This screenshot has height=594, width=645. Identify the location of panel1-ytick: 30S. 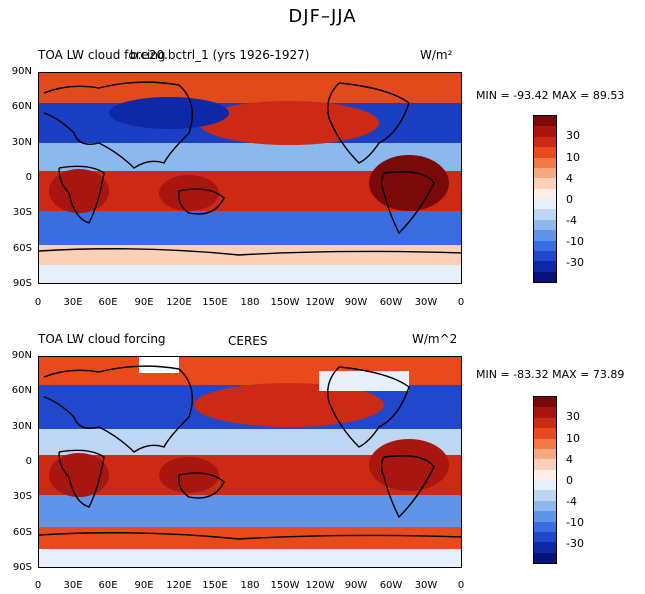
(22, 212).